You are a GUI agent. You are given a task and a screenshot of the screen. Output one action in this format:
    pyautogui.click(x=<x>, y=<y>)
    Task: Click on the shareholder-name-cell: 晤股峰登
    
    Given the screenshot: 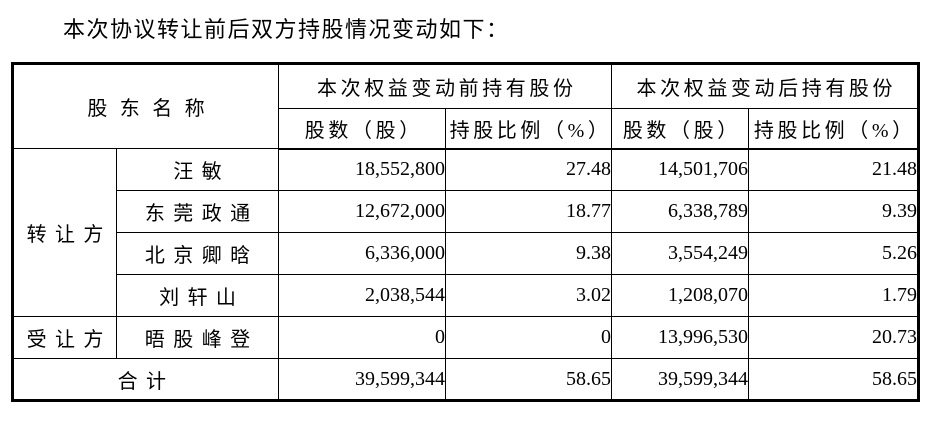 What is the action you would take?
    pyautogui.click(x=197, y=337)
    